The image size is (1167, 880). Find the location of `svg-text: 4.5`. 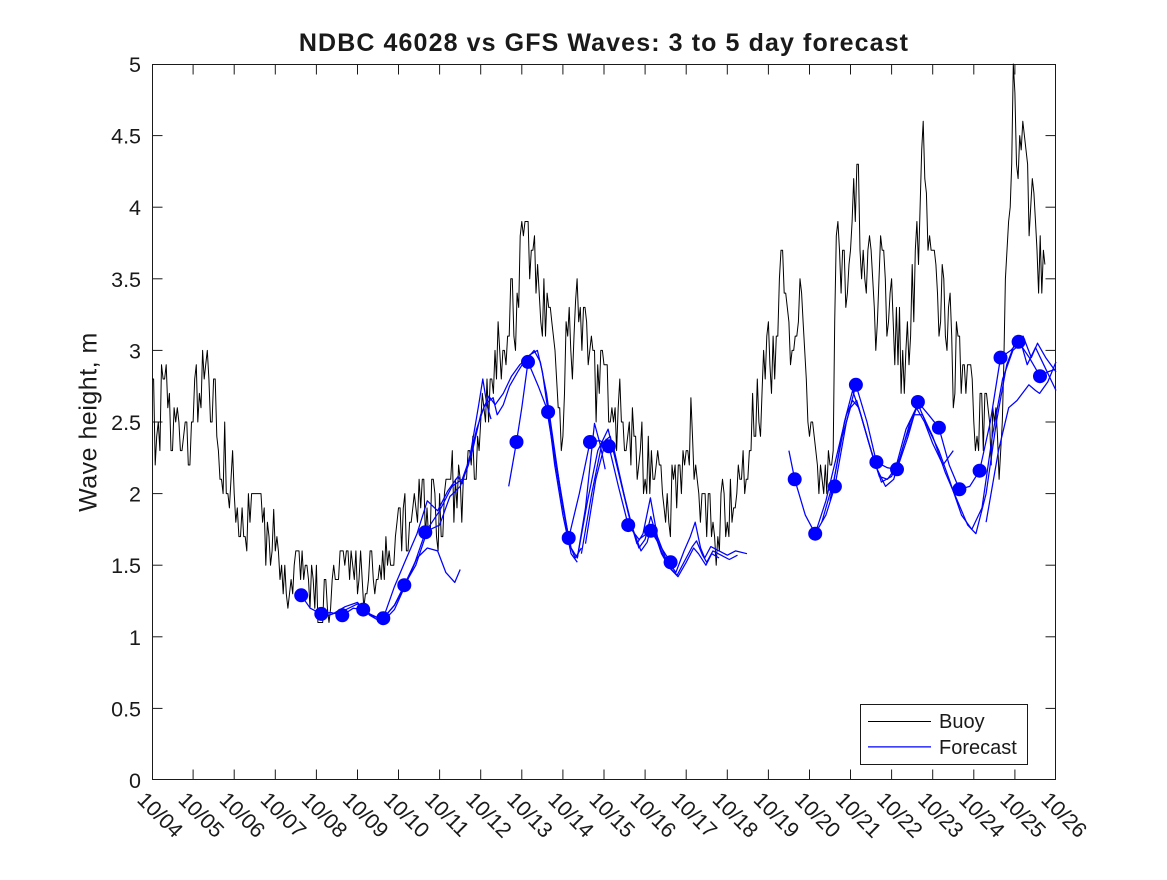

svg-text: 4.5 is located at coordinates (126, 137).